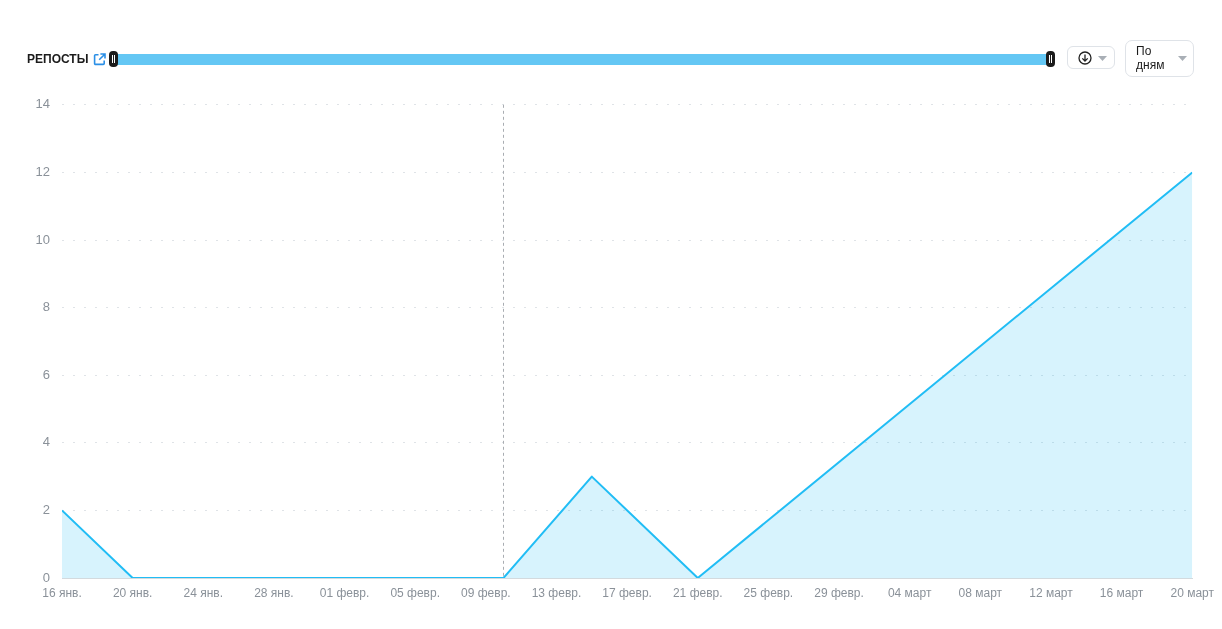 The width and height of the screenshot is (1222, 629). I want to click on x-tick-label: 16 янв., so click(62, 592).